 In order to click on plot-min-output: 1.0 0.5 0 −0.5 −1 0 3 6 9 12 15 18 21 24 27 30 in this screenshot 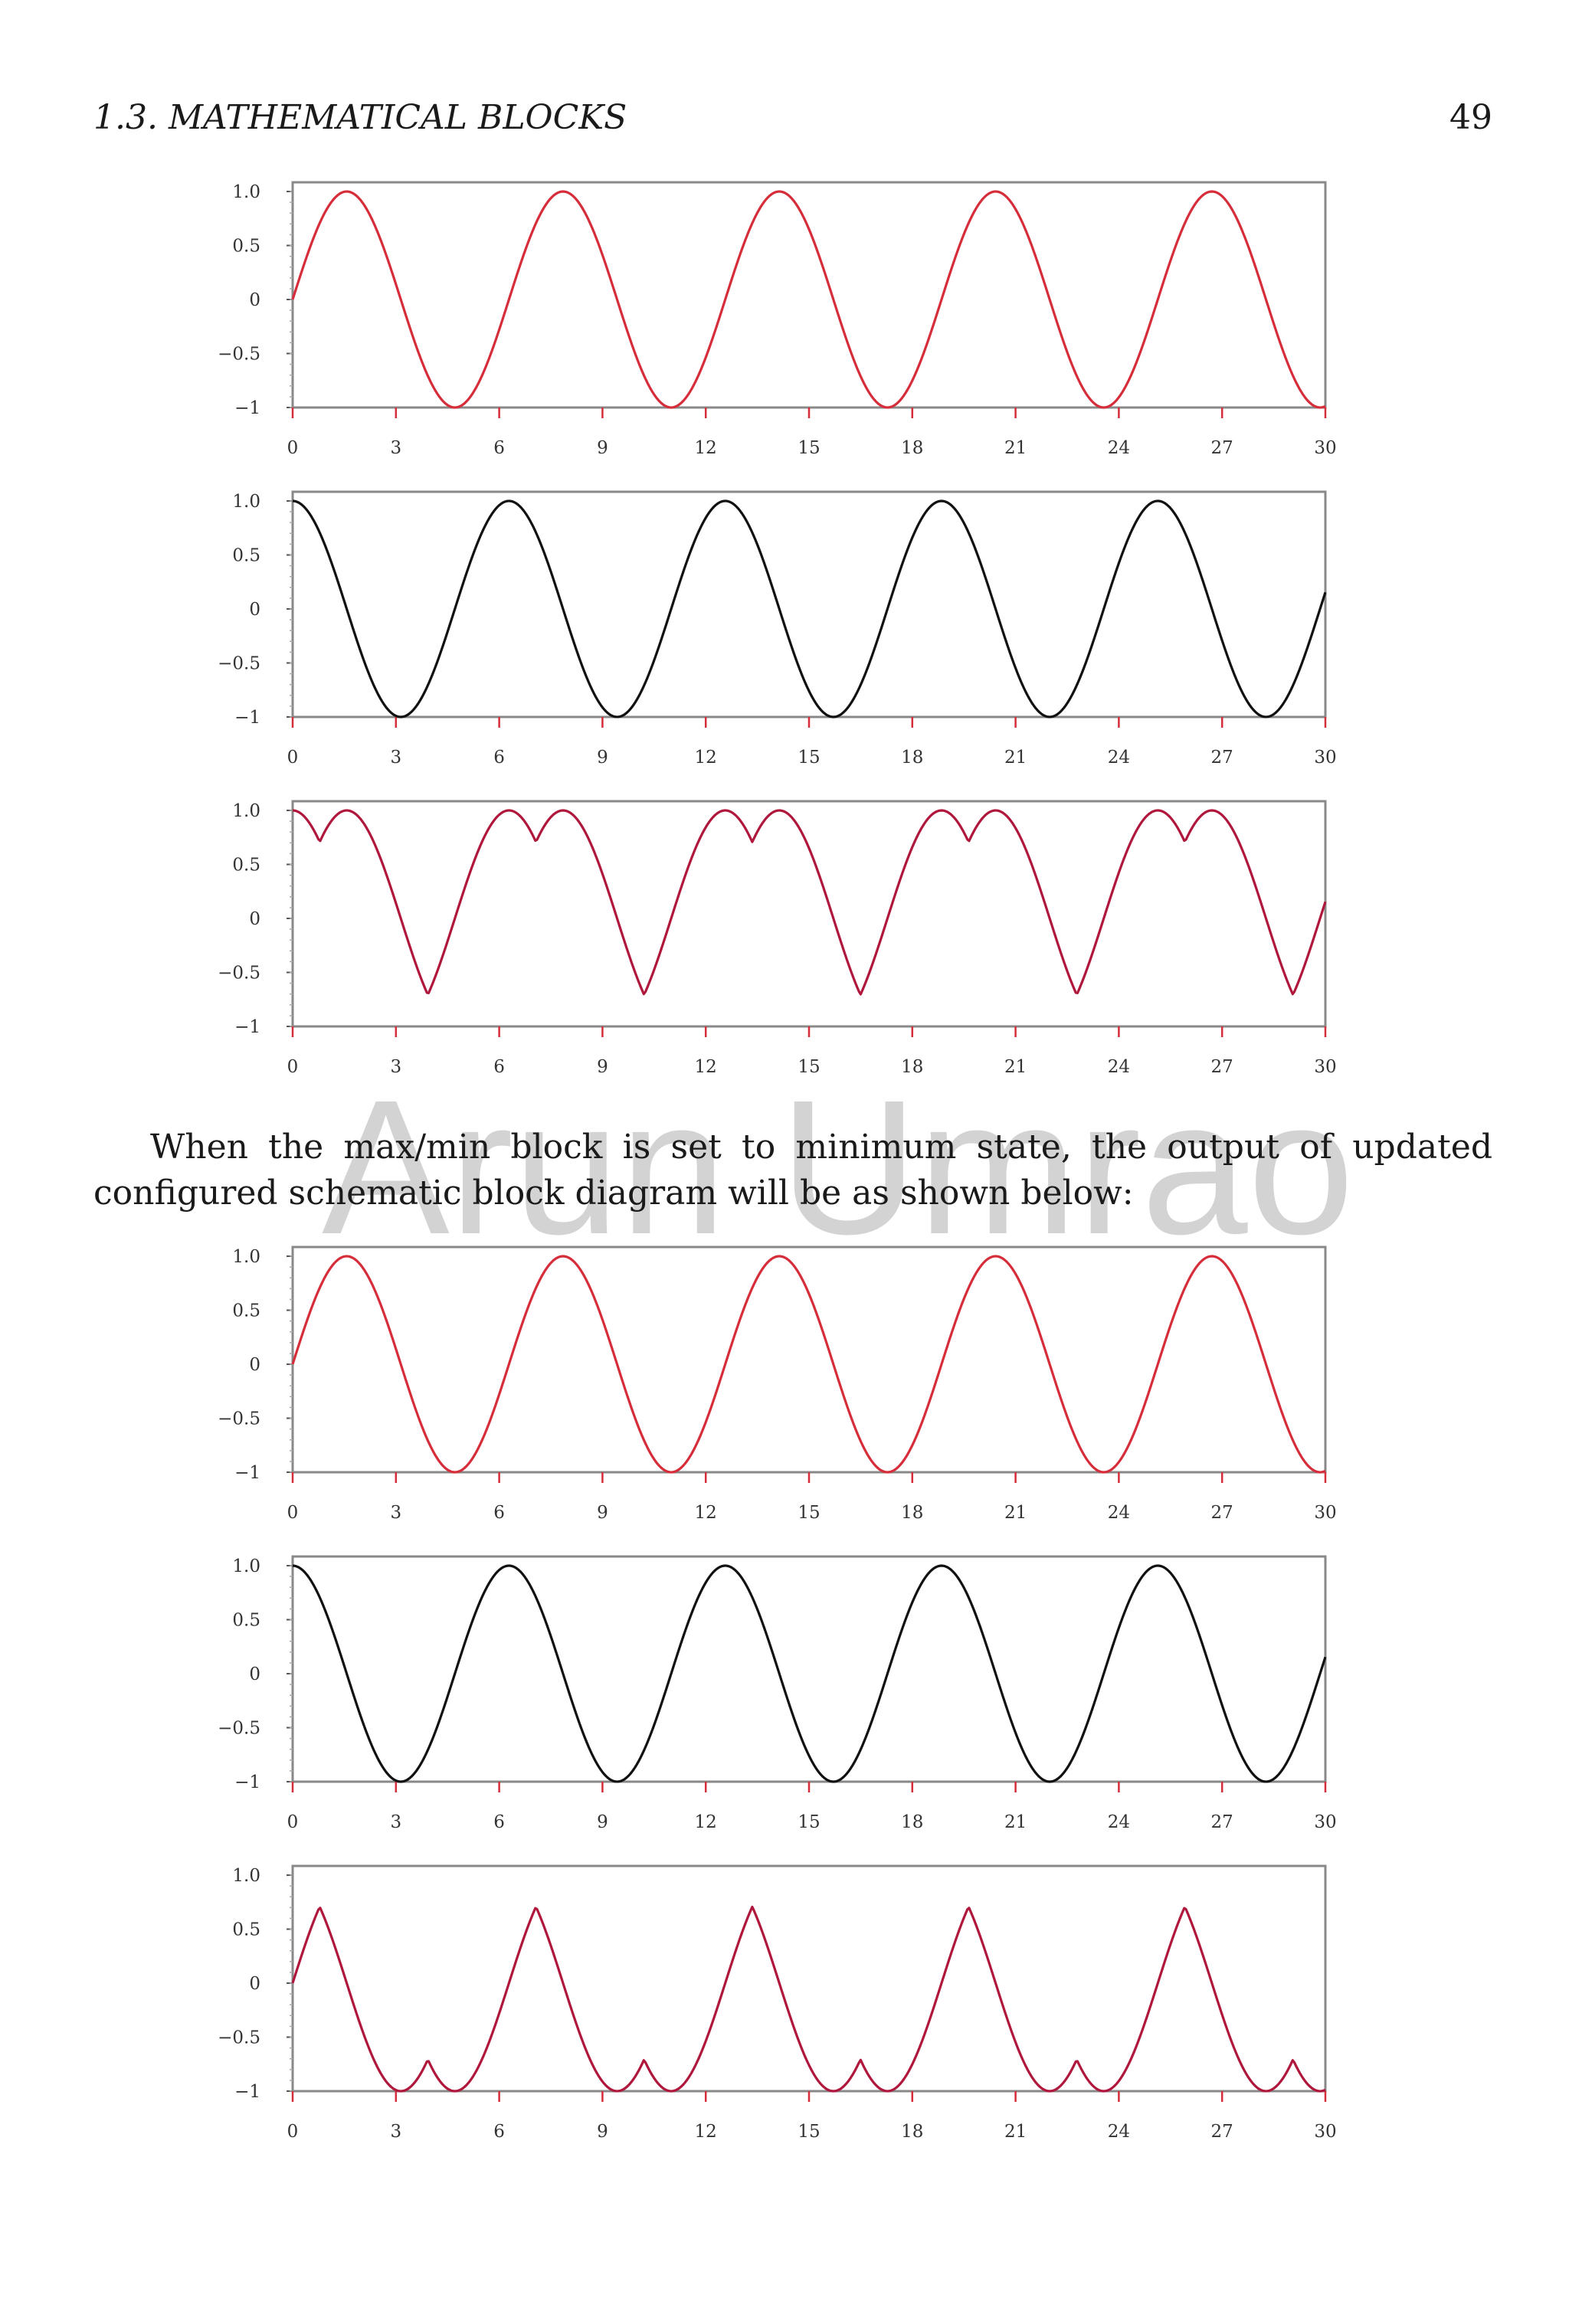, I will do `click(762, 2014)`.